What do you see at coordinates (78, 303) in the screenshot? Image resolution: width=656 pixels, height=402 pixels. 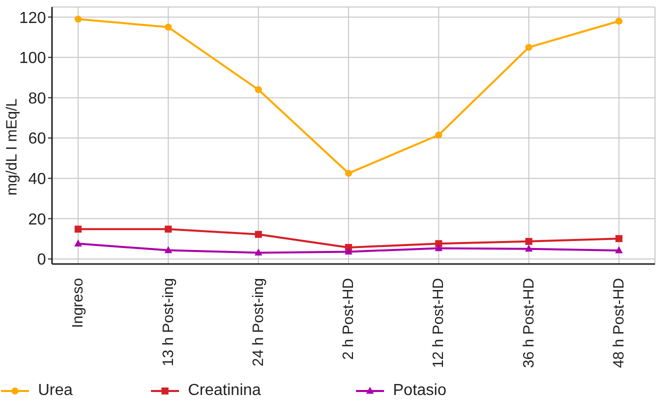 I see `x-tick-label: Ingreso` at bounding box center [78, 303].